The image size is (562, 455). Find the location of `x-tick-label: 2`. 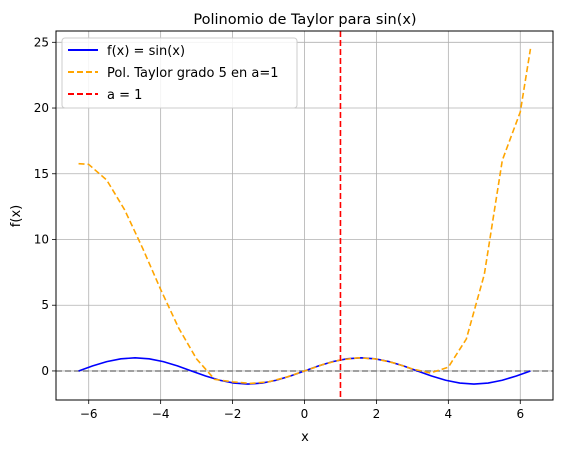

x-tick-label: 2 is located at coordinates (377, 414).